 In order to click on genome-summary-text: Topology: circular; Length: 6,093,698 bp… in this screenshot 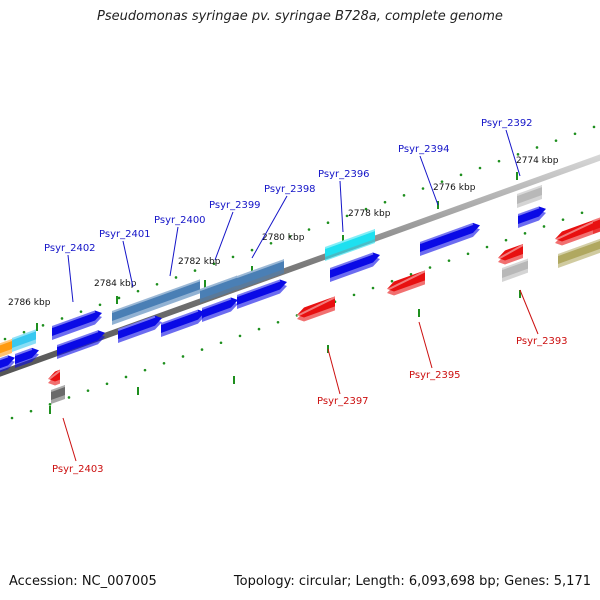, I will do `click(412, 581)`.